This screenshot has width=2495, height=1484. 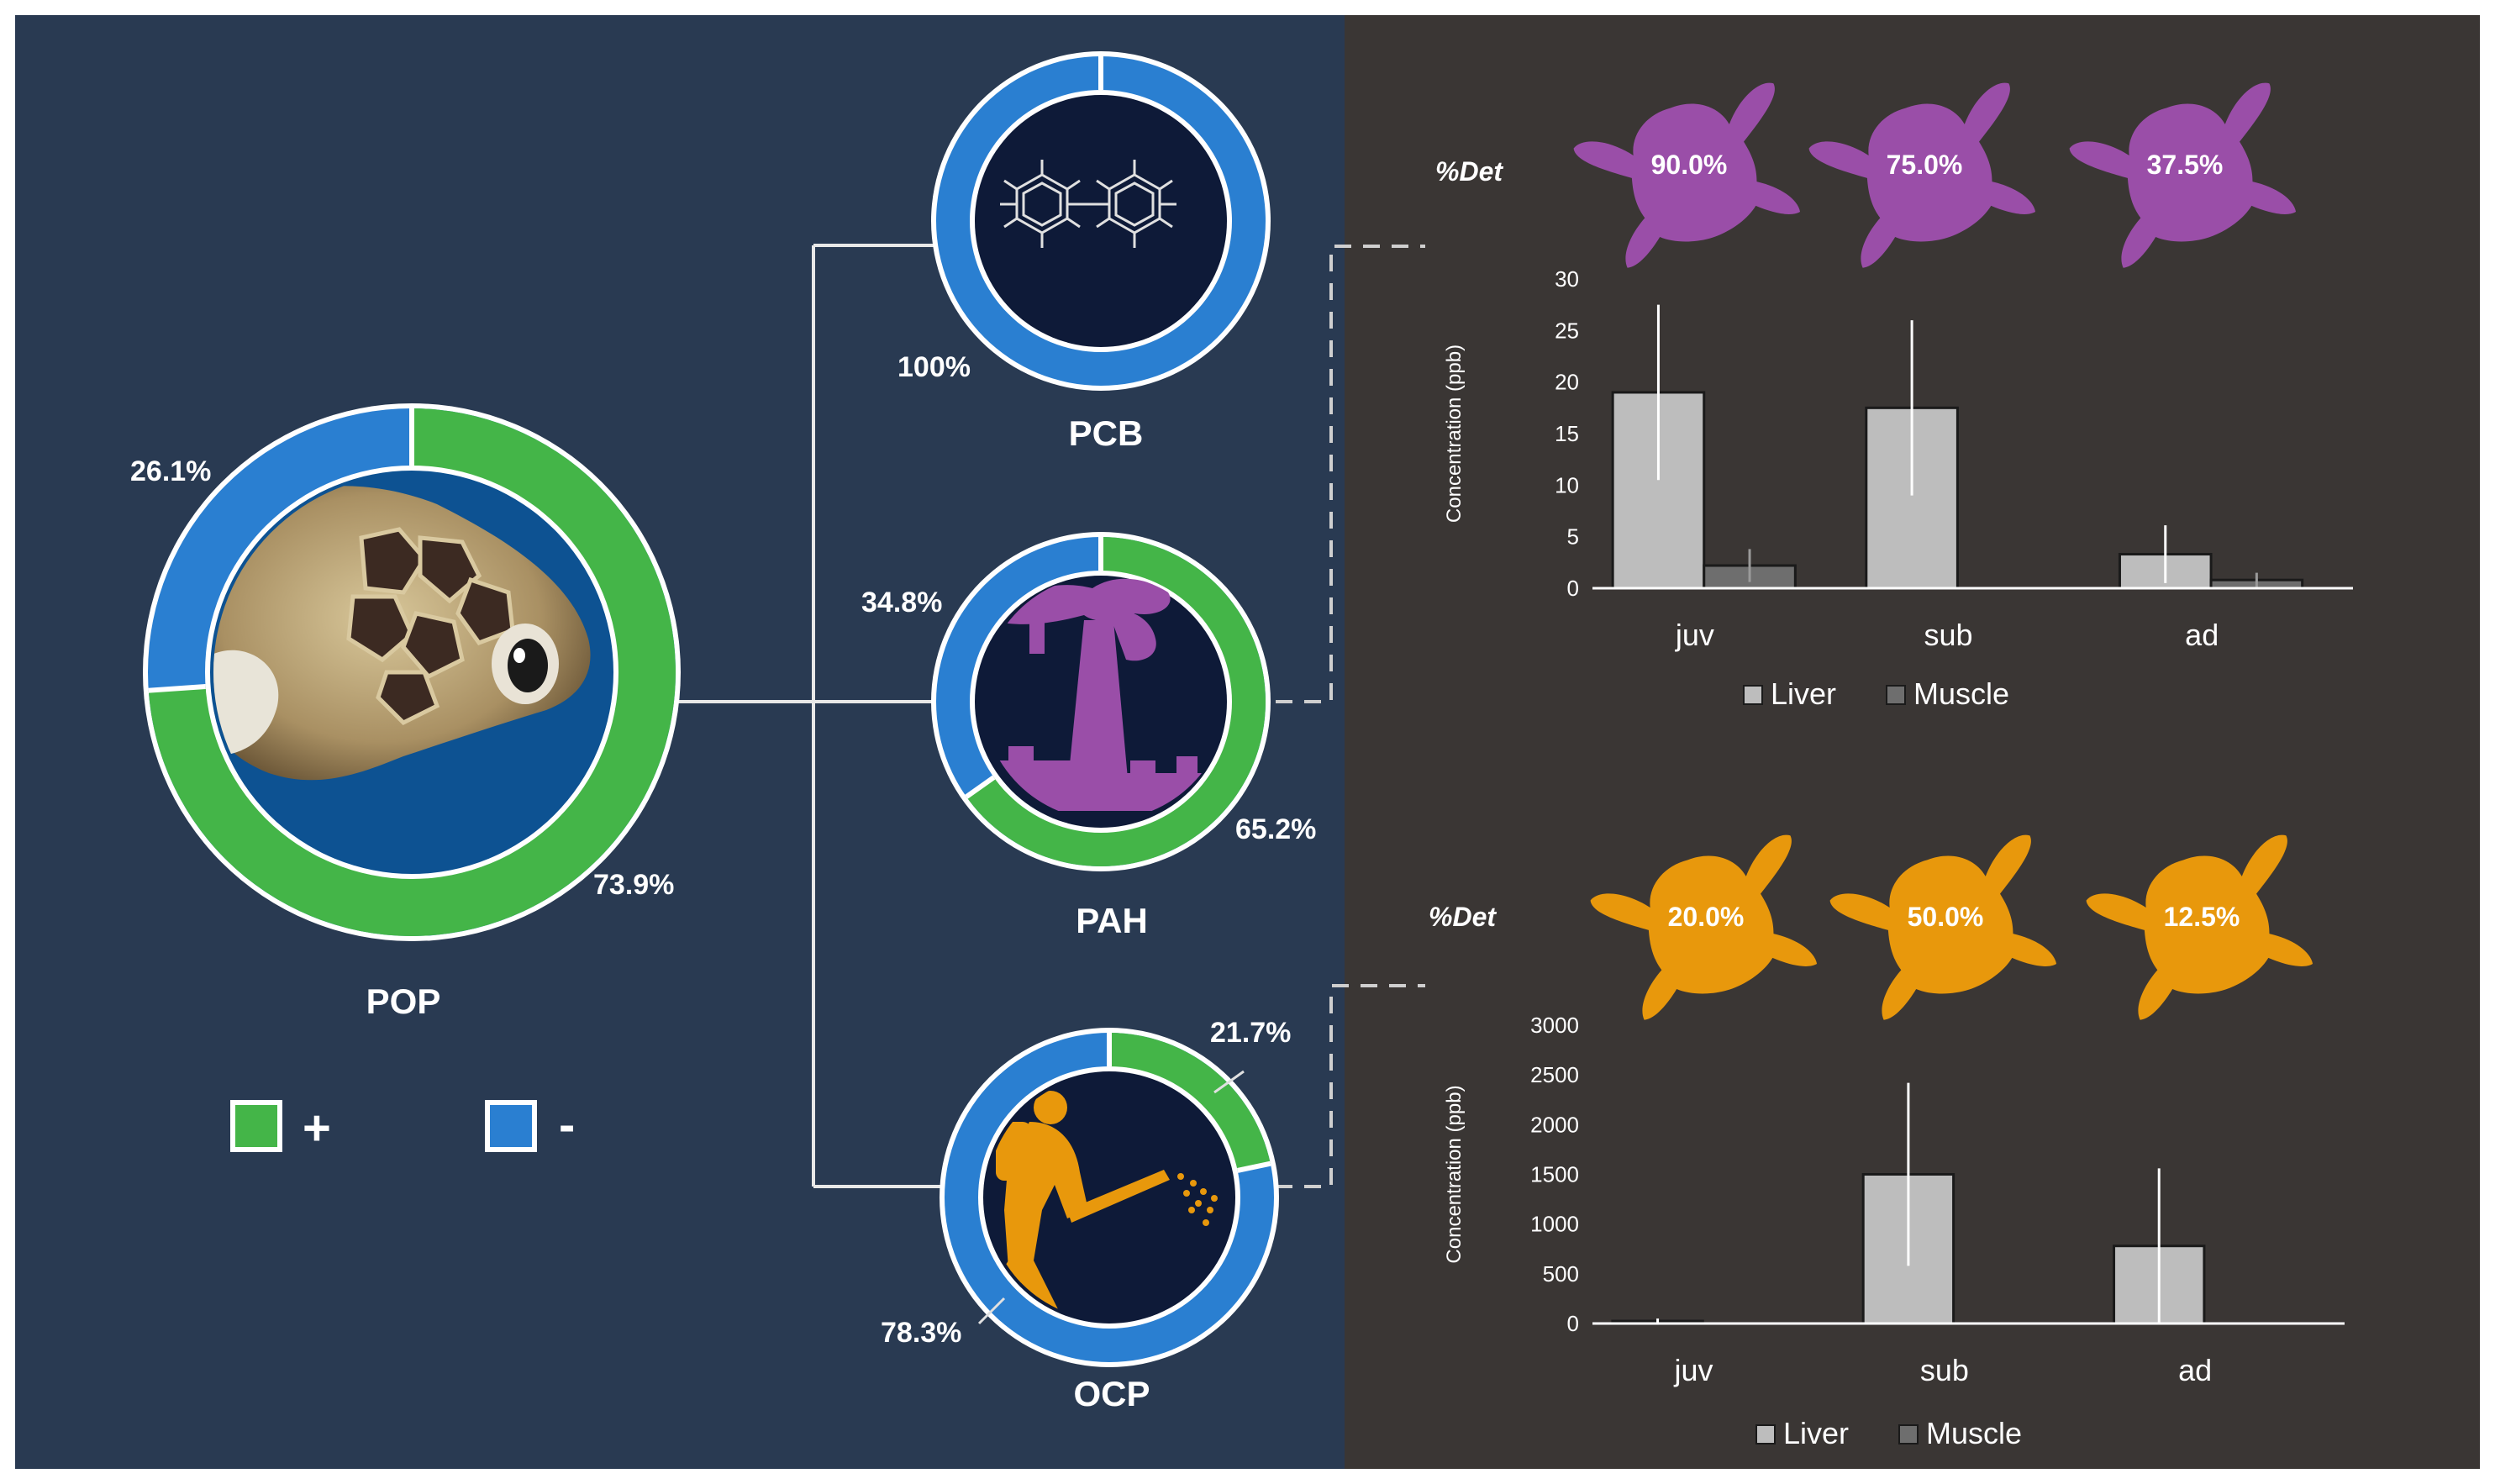 What do you see at coordinates (1555, 1026) in the screenshot?
I see `y-tick-label: 3000` at bounding box center [1555, 1026].